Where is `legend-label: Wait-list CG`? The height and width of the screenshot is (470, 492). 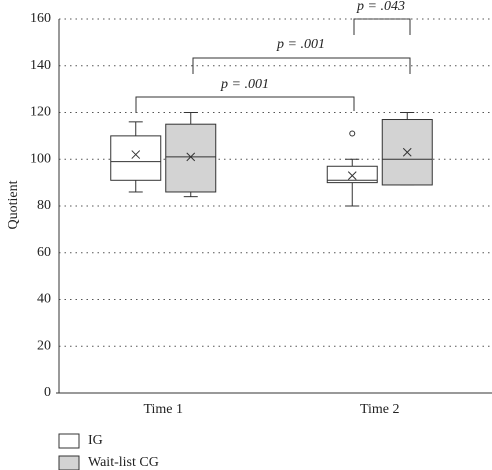
legend-label: Wait-list CG is located at coordinates (123, 462).